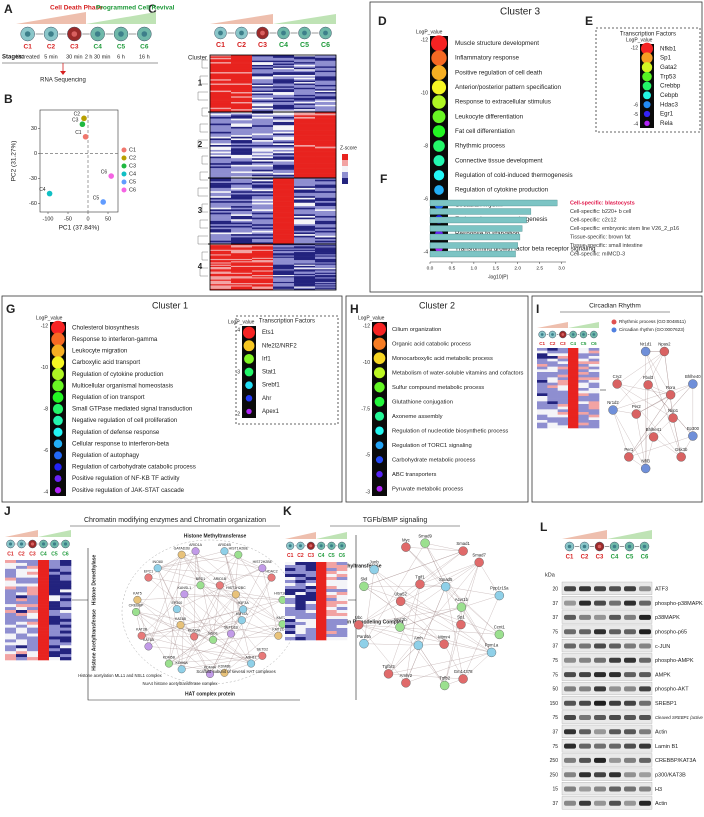  I want to click on scale-swatch, so click(345, 181).